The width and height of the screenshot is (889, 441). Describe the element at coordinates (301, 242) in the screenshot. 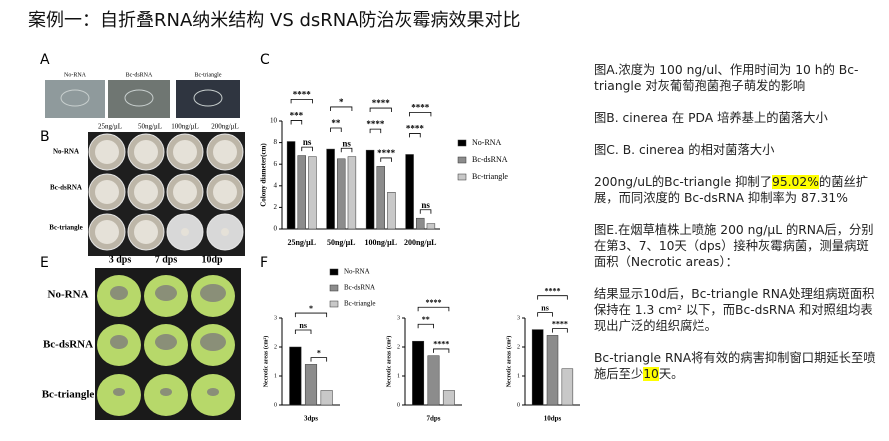

I see `x-tick-label: 25ng/μL` at that location.